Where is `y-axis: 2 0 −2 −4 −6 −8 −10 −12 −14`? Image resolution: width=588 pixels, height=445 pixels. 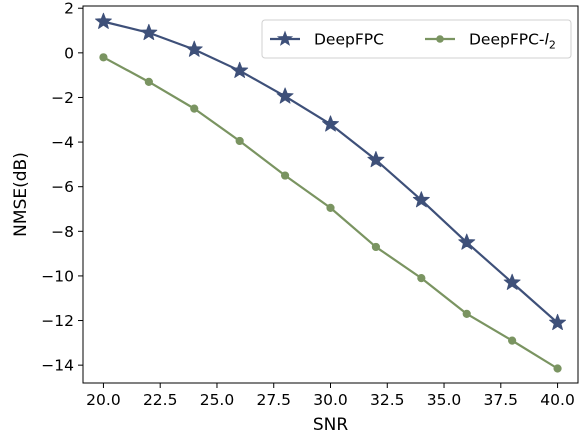
y-axis: 2 0 −2 −4 −6 −8 −10 −12 −14 is located at coordinates (62, 187).